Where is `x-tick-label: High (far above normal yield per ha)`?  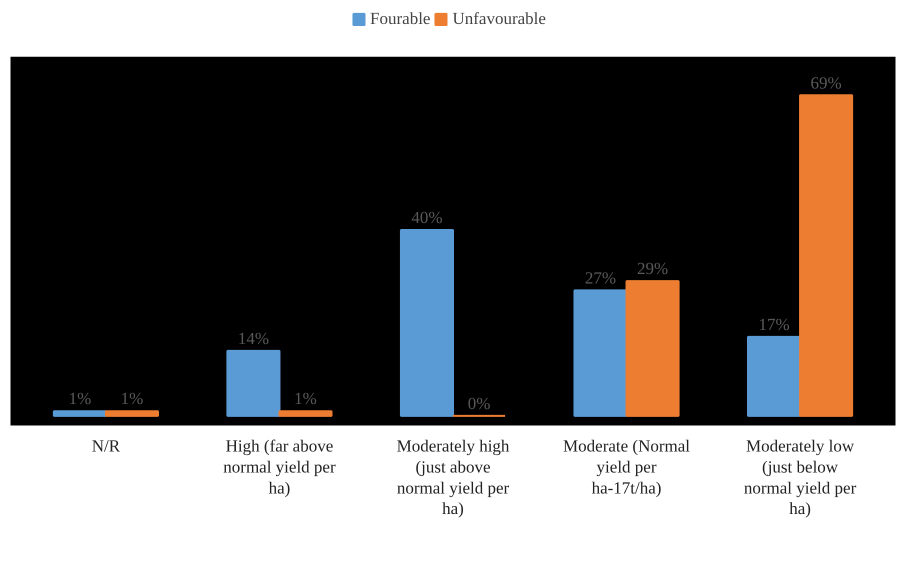
x-tick-label: High (far above normal yield per ha) is located at coordinates (279, 467).